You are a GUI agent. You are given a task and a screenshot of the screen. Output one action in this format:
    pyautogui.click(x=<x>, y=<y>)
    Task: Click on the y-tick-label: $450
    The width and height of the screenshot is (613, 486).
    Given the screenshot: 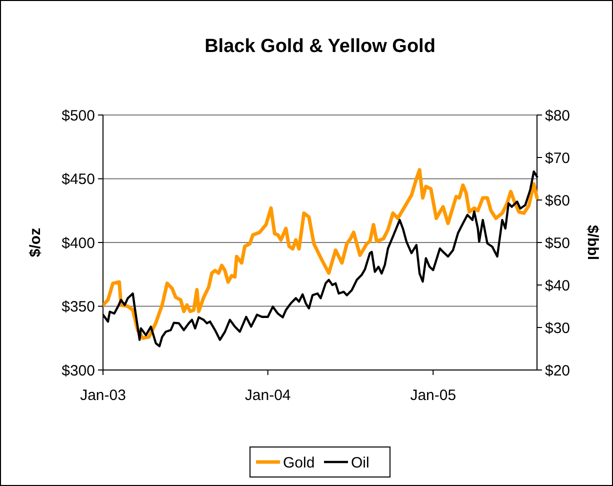 What is the action you would take?
    pyautogui.click(x=78, y=179)
    